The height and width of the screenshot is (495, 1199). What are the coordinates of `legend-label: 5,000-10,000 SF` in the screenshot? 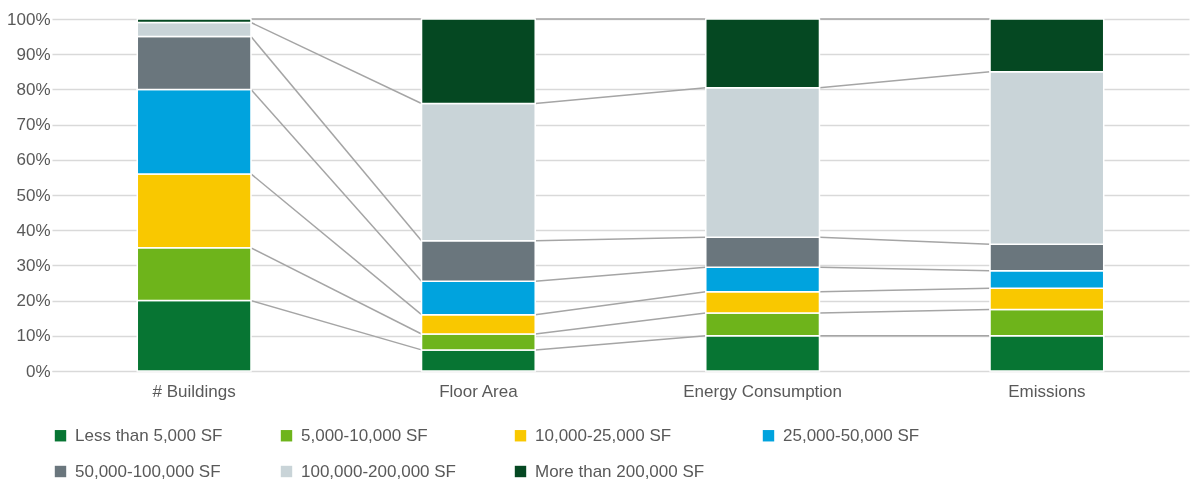 It's located at (364, 435).